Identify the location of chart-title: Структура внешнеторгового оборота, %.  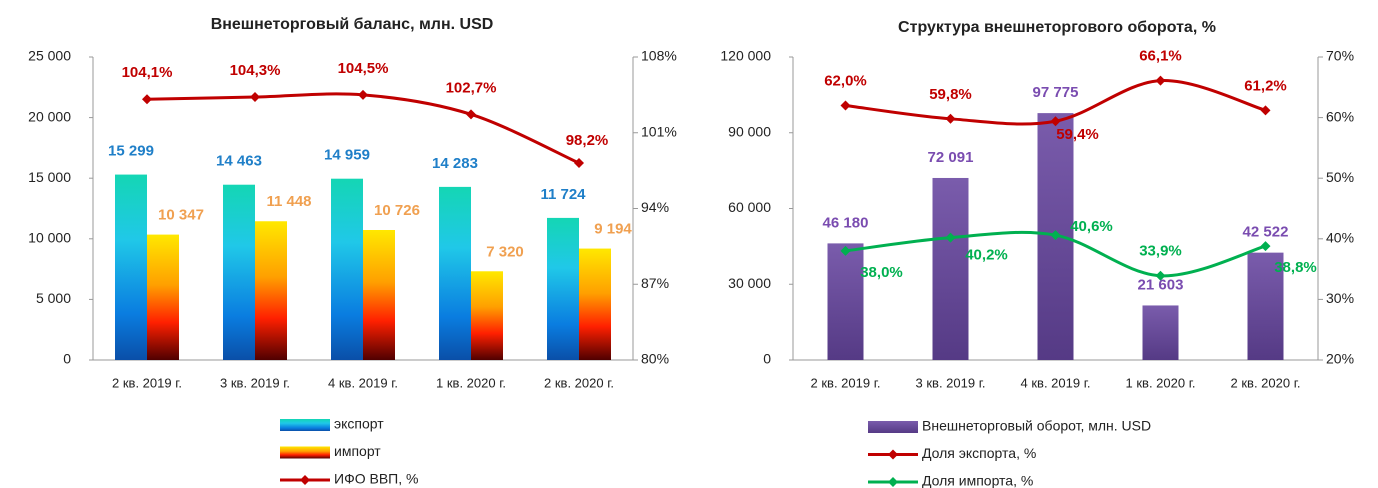
(1057, 27).